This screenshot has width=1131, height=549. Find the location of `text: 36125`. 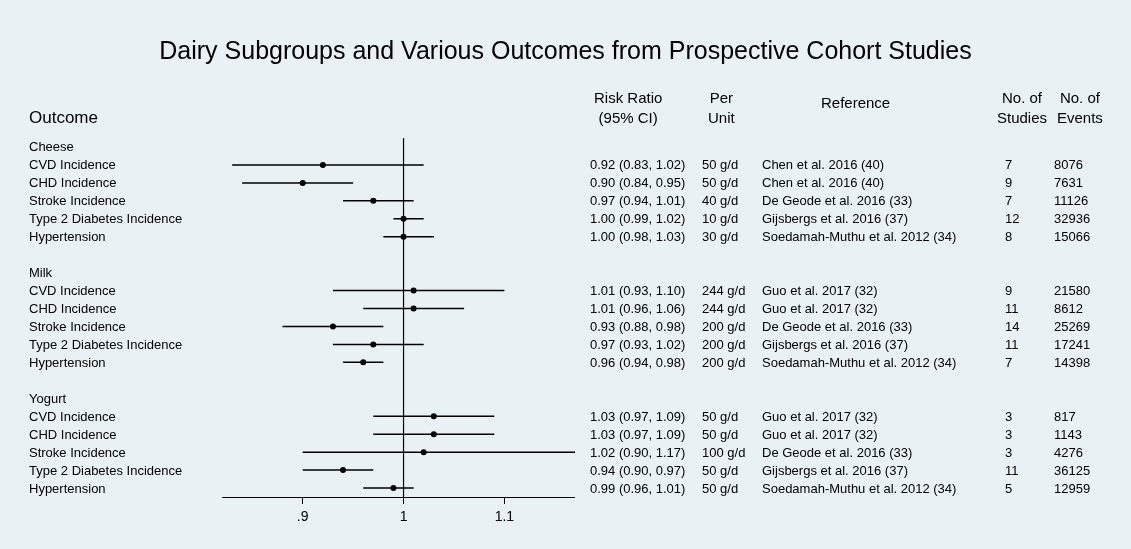

text: 36125 is located at coordinates (1072, 470).